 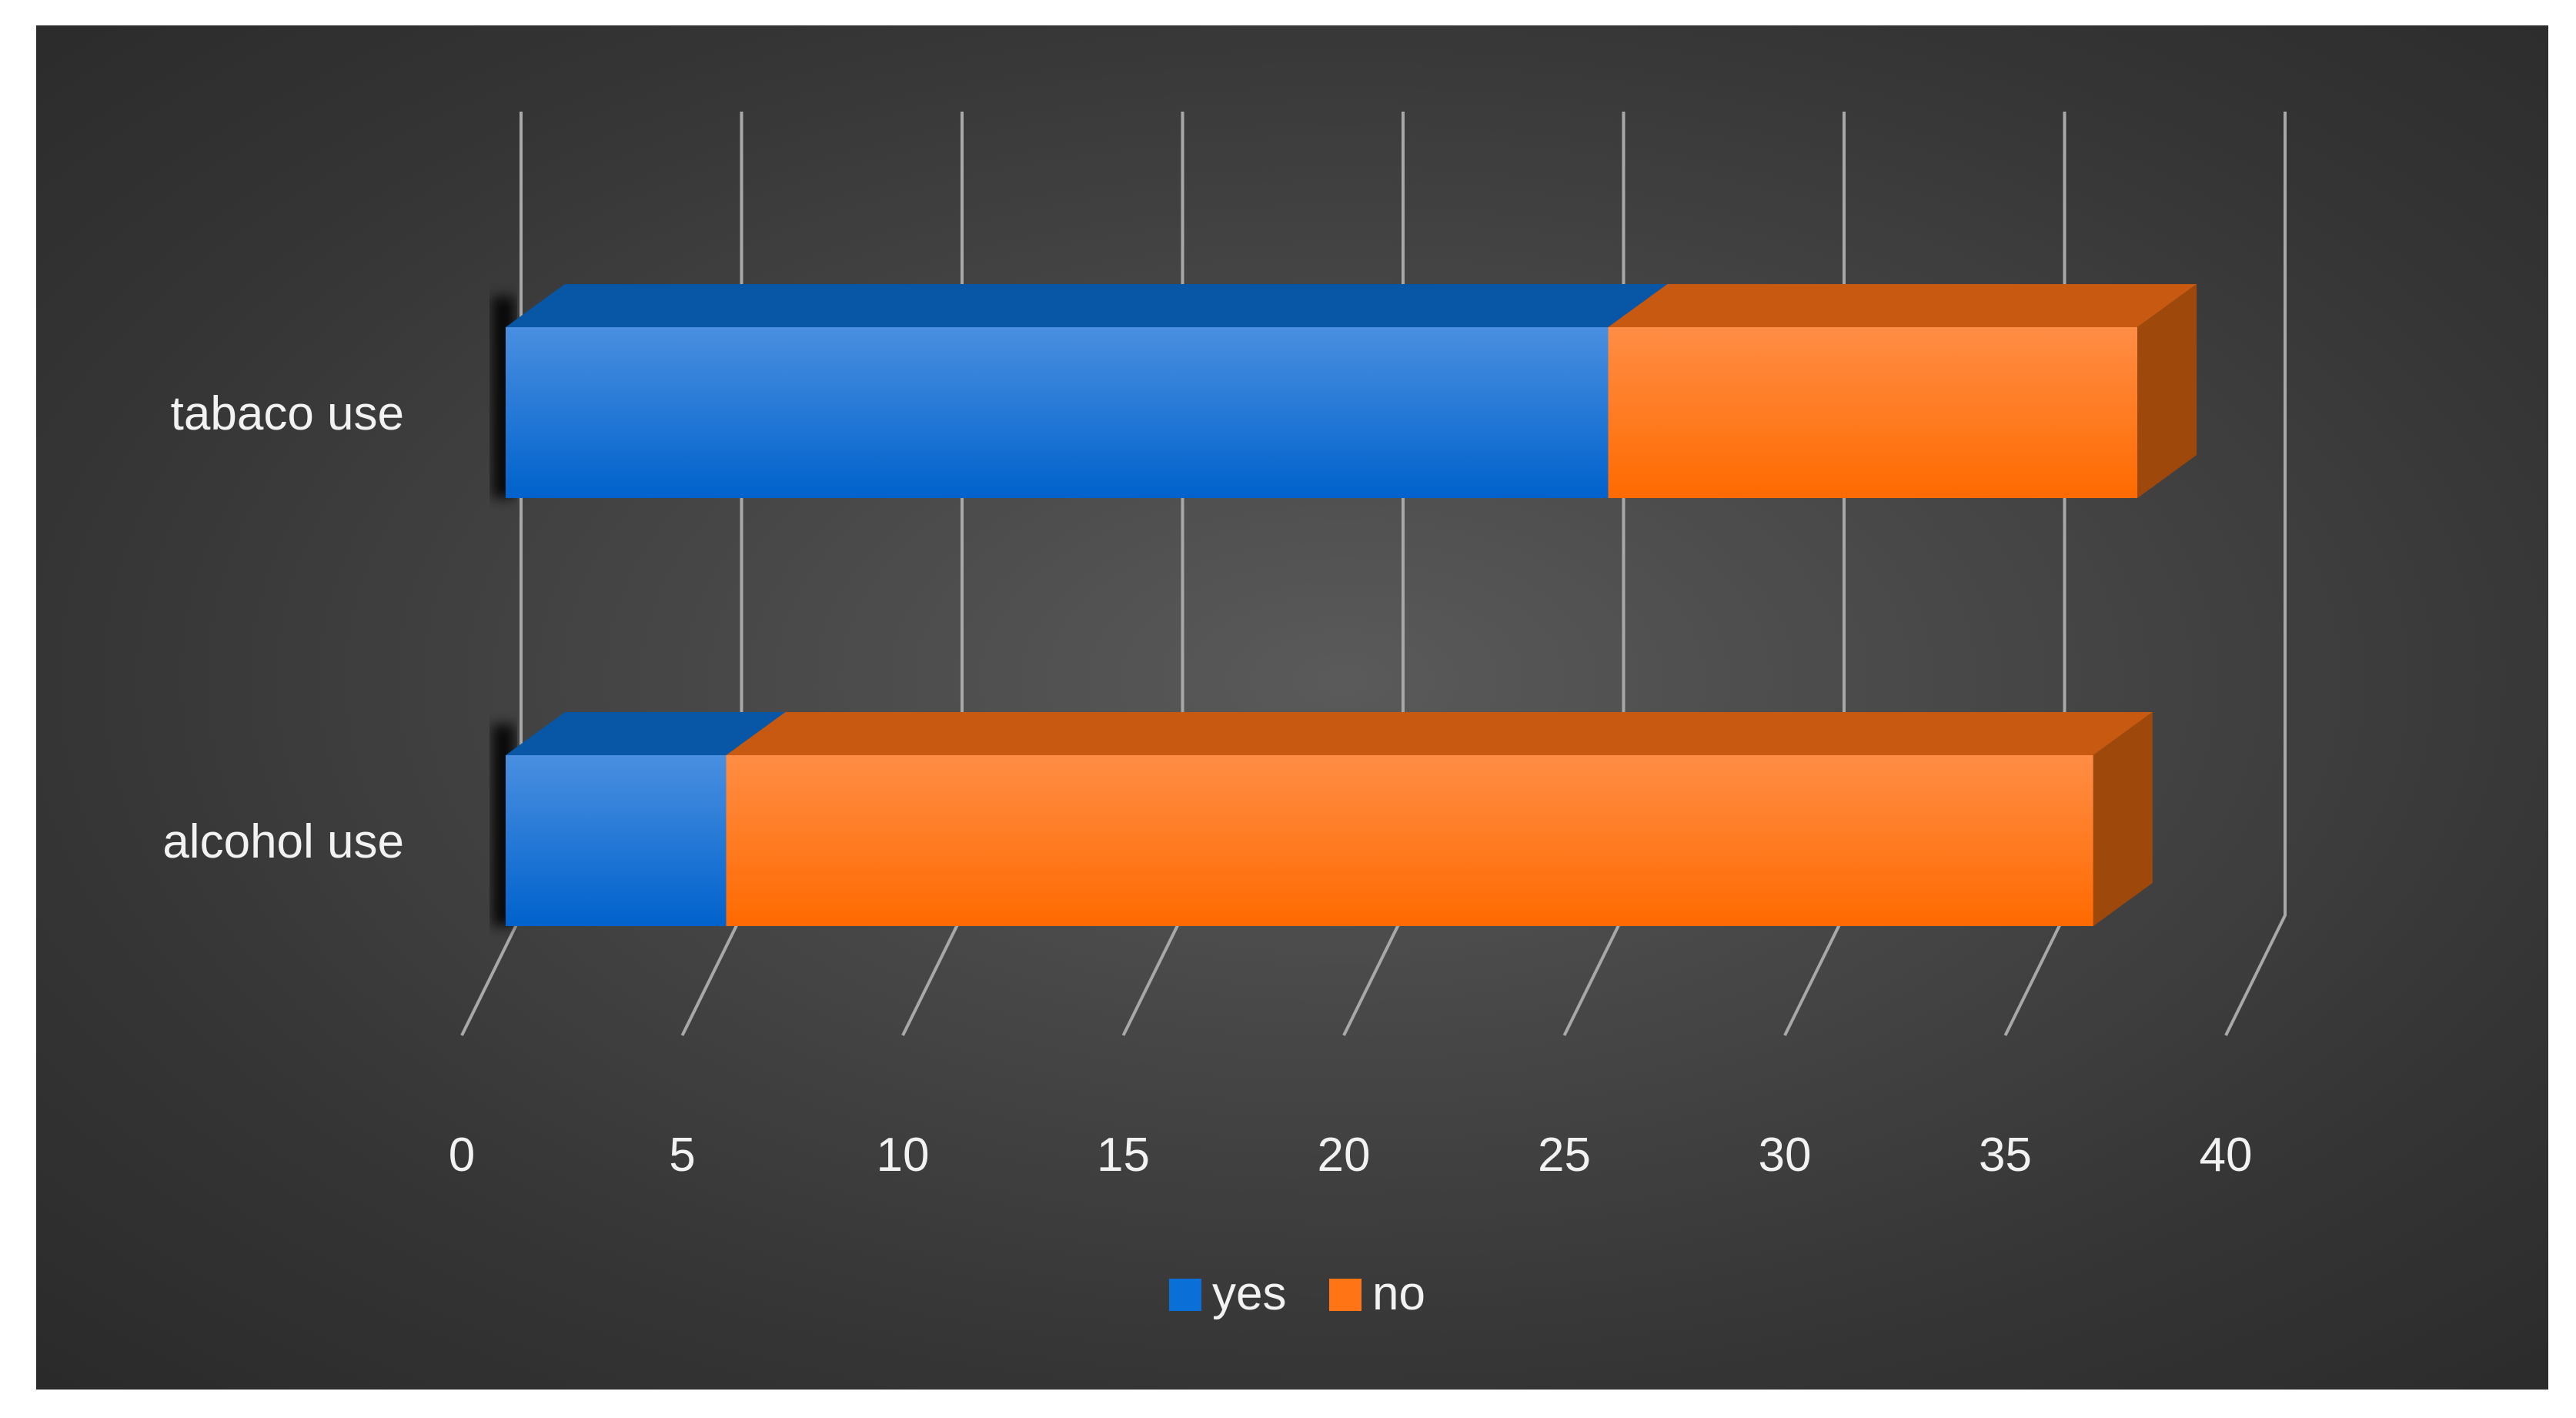 What do you see at coordinates (1564, 1155) in the screenshot?
I see `x-tick-label: 25` at bounding box center [1564, 1155].